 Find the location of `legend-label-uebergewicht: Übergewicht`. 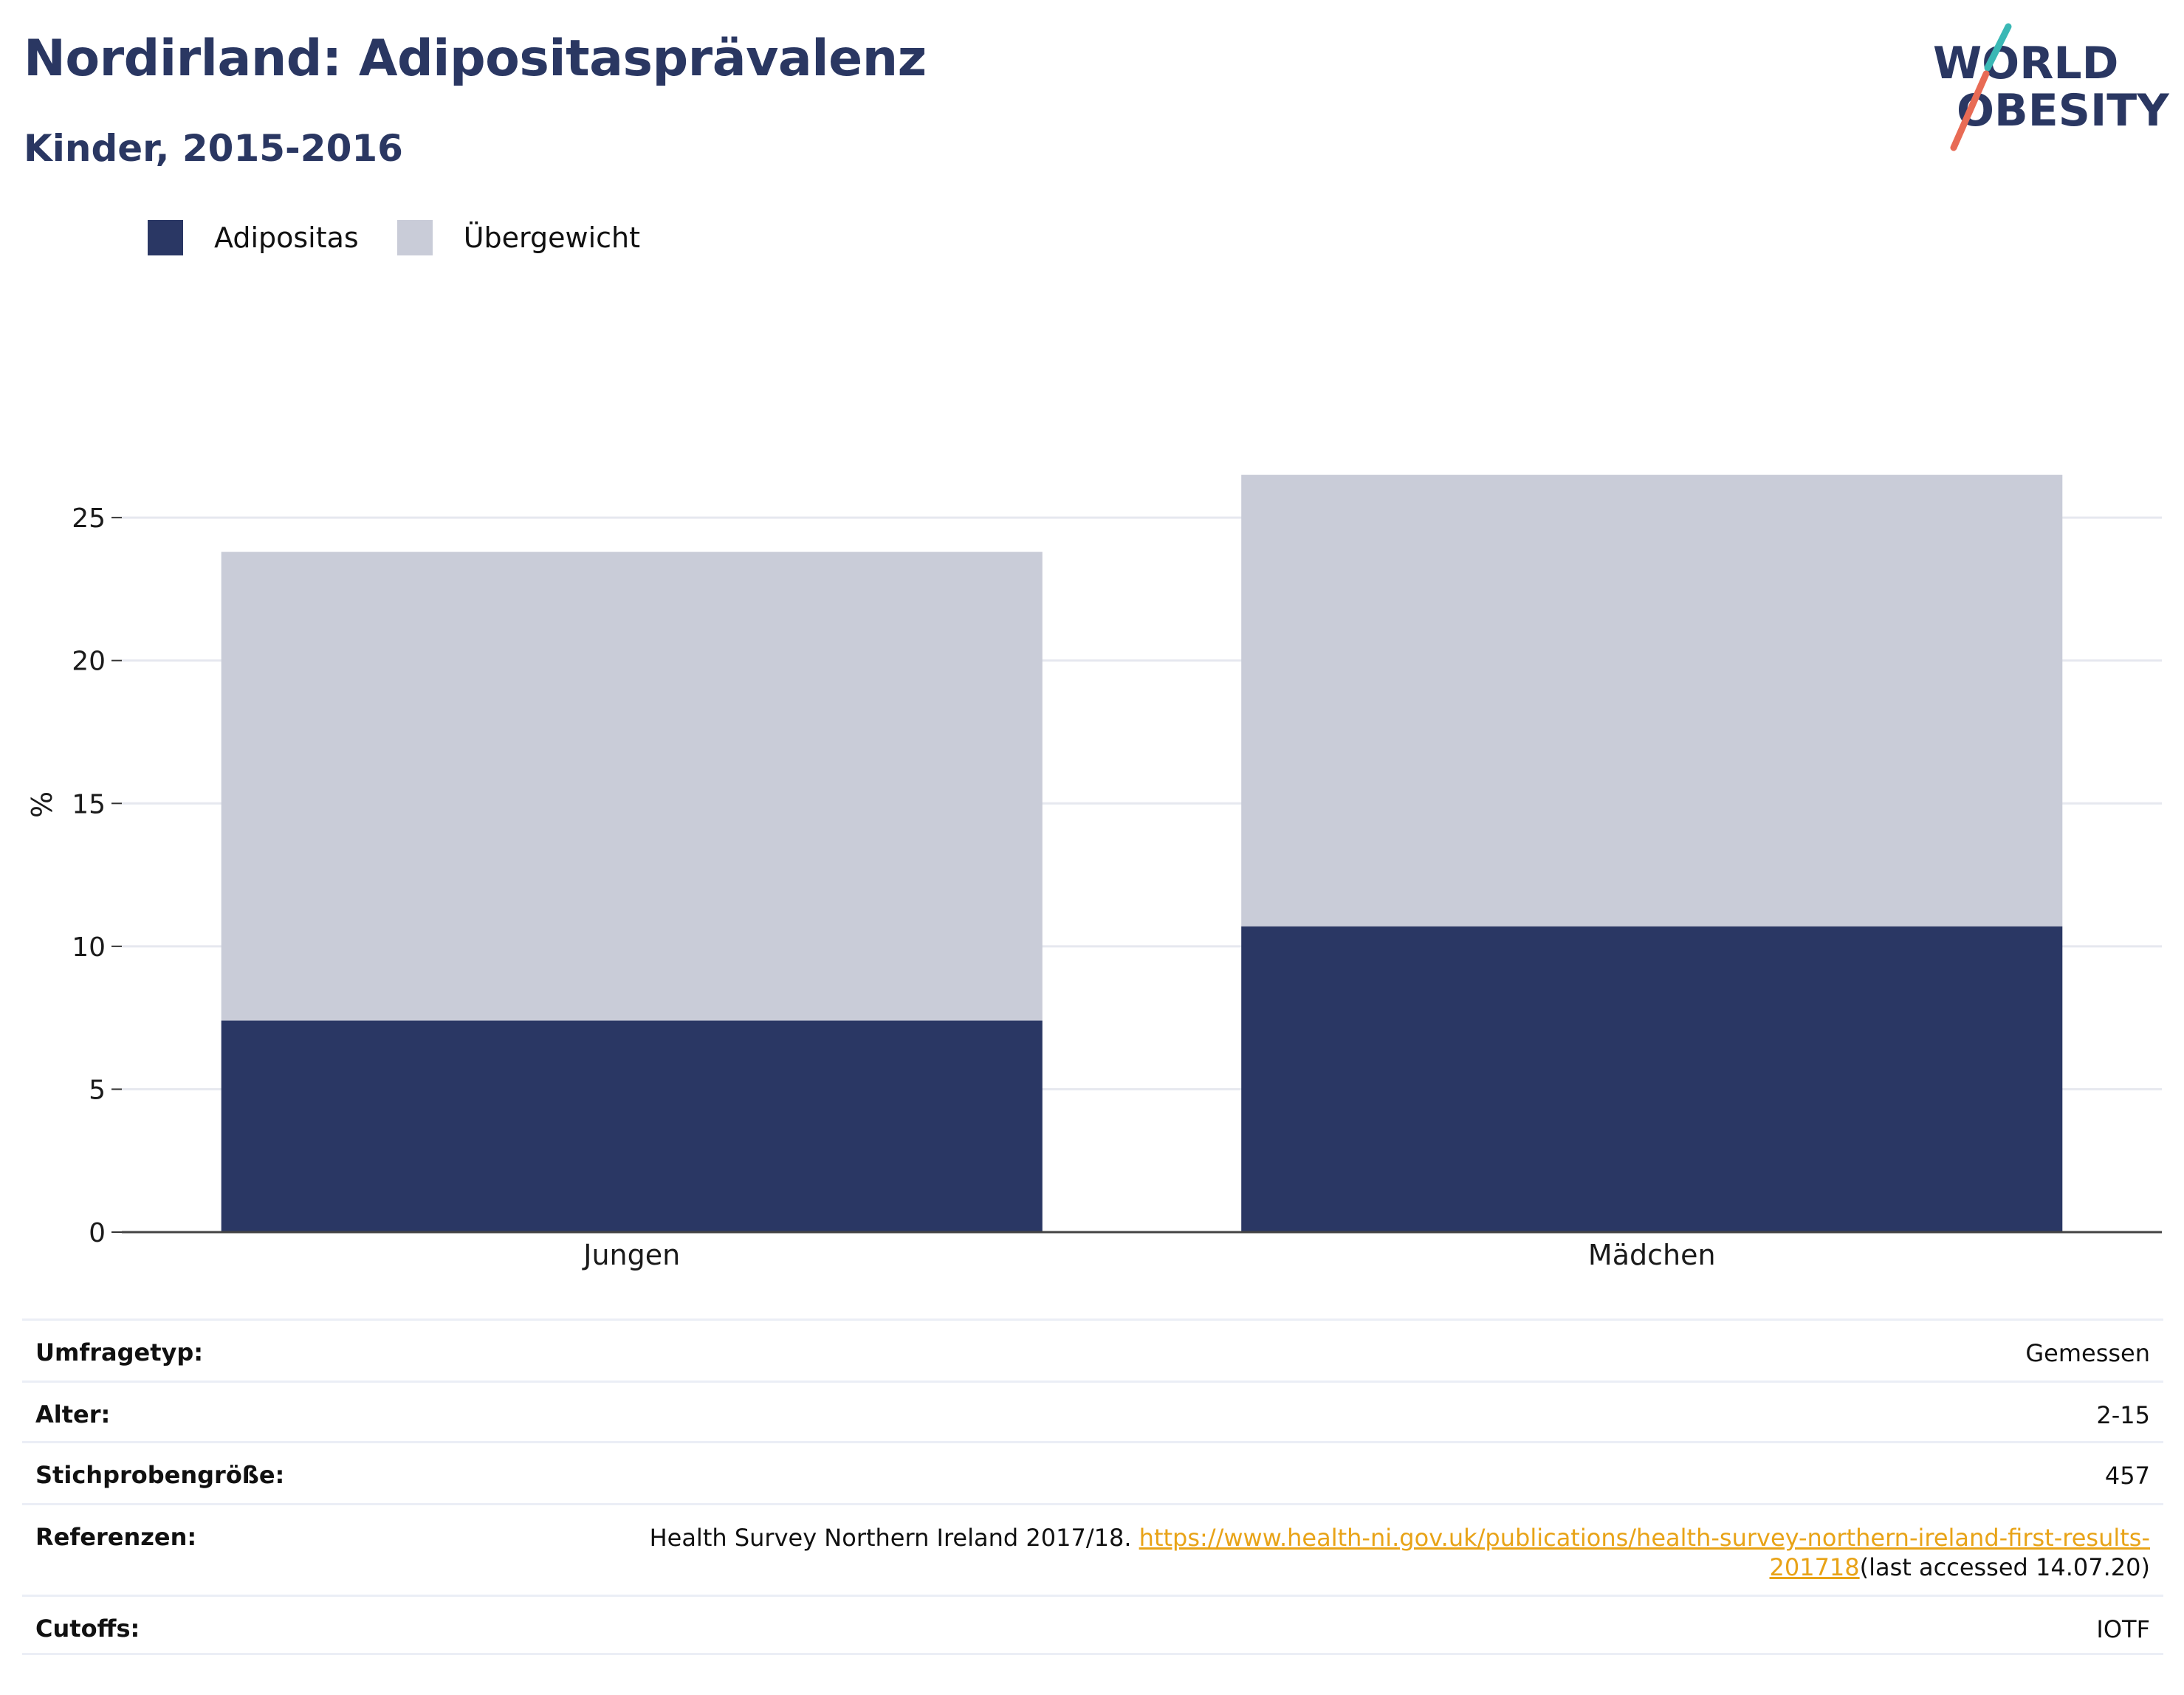

legend-label-uebergewicht: Übergewicht is located at coordinates (552, 237).